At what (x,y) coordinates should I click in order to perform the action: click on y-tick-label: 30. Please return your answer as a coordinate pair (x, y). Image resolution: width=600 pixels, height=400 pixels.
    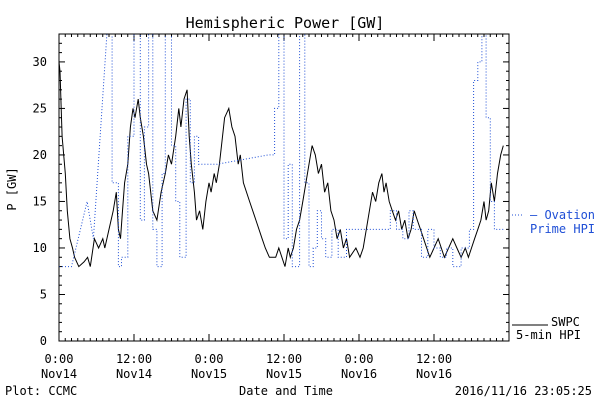
    Looking at the image, I should click on (40, 62).